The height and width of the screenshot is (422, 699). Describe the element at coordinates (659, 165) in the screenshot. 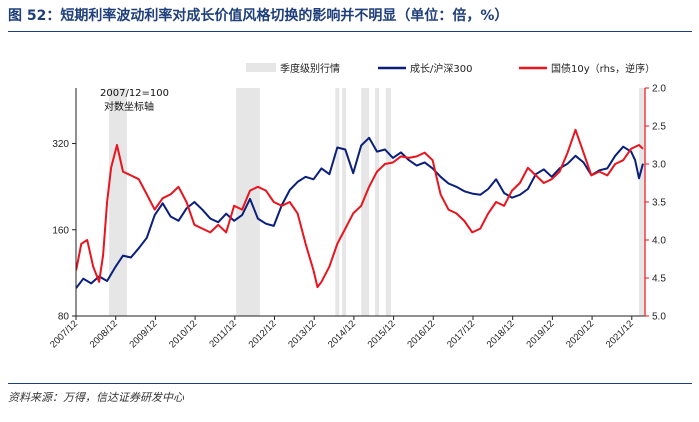

I see `right-tick-label: 3.0` at that location.